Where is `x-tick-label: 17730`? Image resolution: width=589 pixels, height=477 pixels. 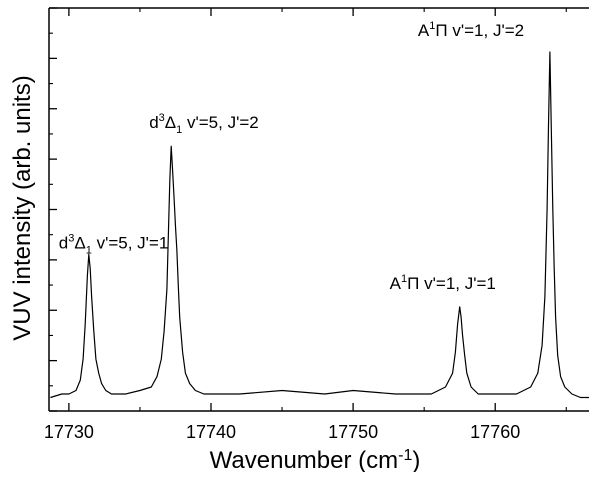 x-tick-label: 17730 is located at coordinates (69, 432).